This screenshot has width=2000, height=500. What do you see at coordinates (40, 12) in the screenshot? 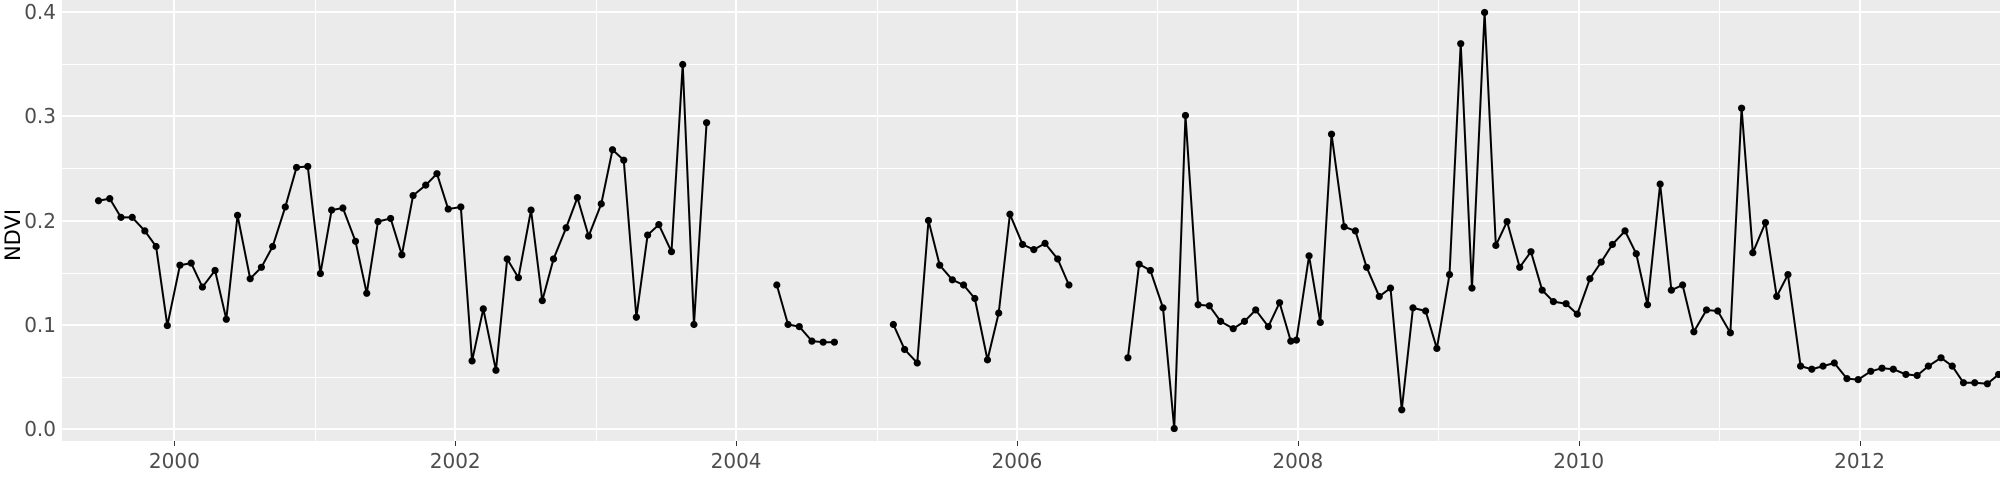
I see `y-tick-label: 0.4` at bounding box center [40, 12].